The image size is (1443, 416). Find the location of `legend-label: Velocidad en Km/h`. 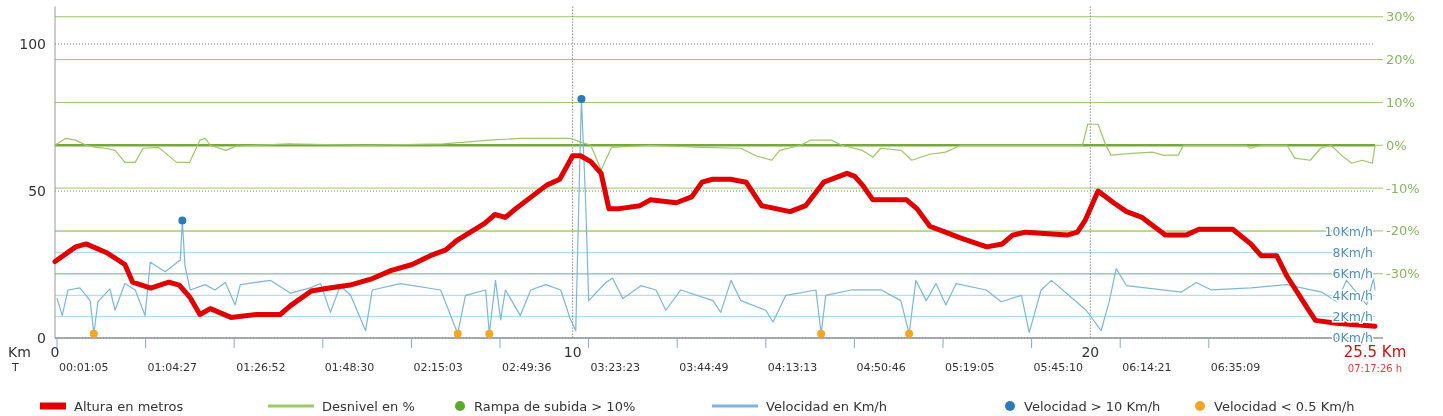

legend-label: Velocidad en Km/h is located at coordinates (826, 406).